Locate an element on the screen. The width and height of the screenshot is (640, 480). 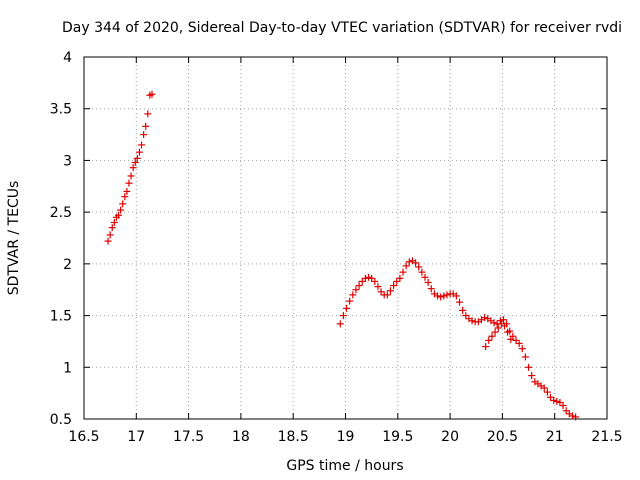
x-tick-label: 21 is located at coordinates (555, 437).